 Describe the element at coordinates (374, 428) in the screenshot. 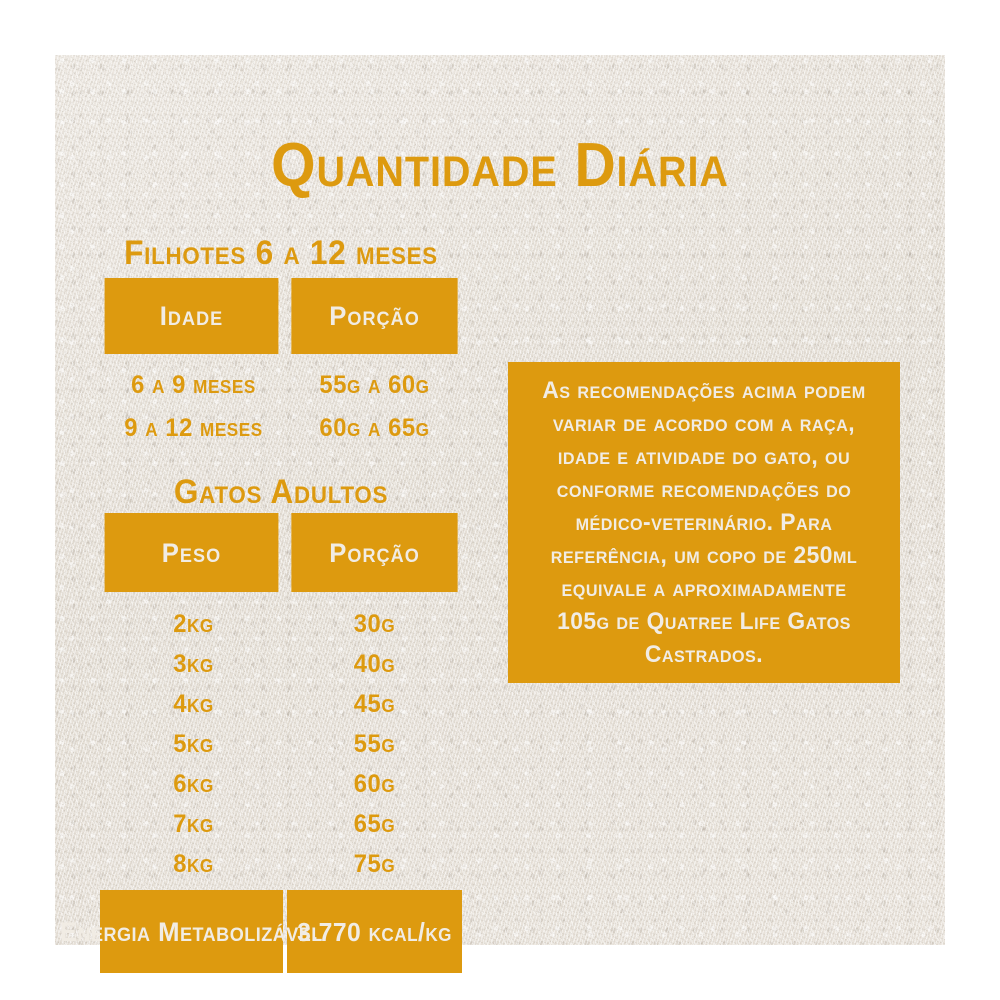

I see `cell-portion: 60g a 65g` at that location.